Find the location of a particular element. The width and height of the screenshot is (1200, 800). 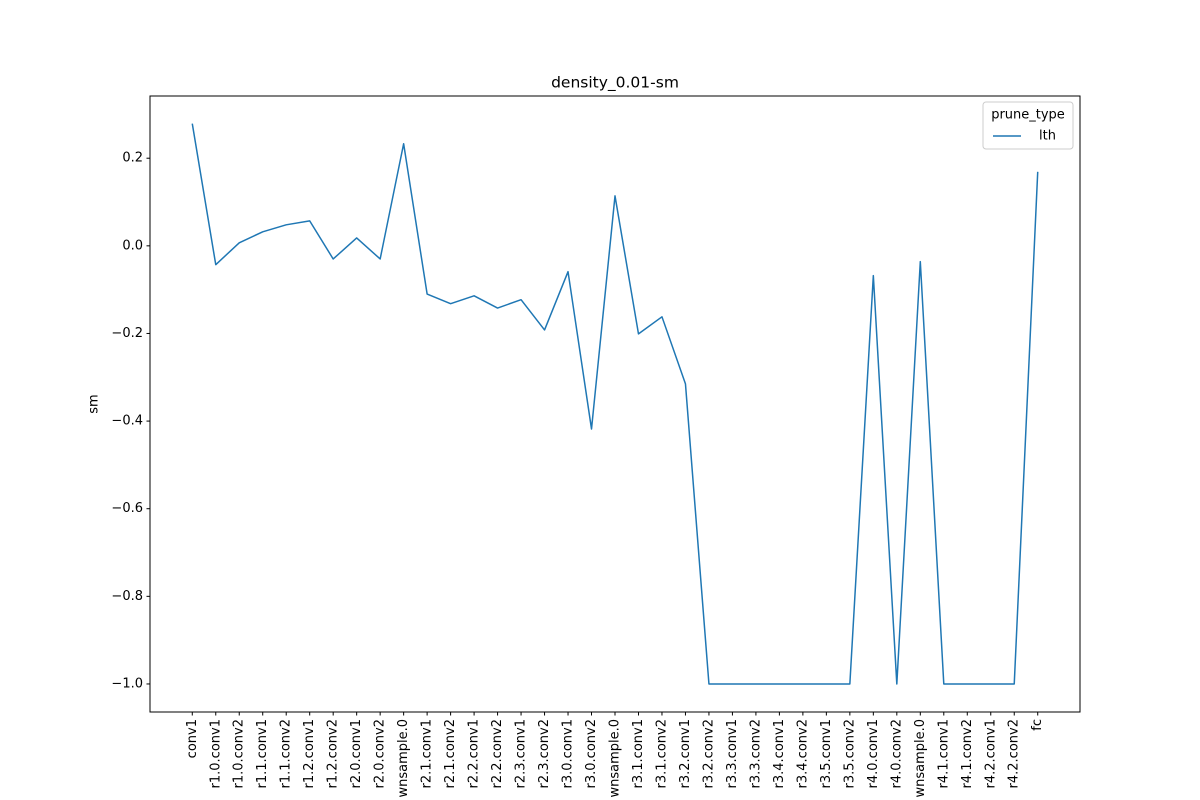

x-tick-label: r4.0.conv2 is located at coordinates (896, 753).